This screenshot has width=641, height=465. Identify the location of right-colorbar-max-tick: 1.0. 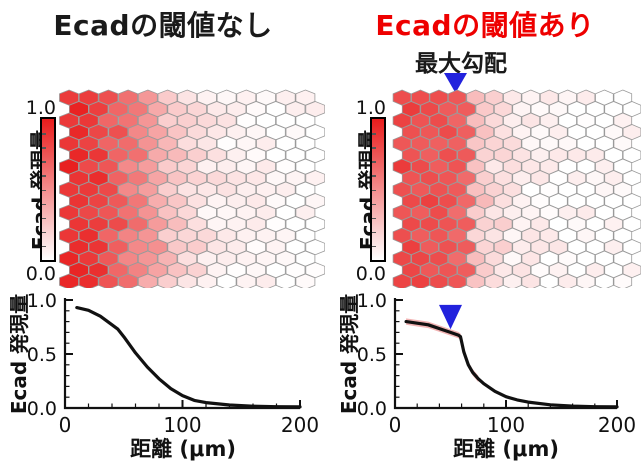
(370, 108).